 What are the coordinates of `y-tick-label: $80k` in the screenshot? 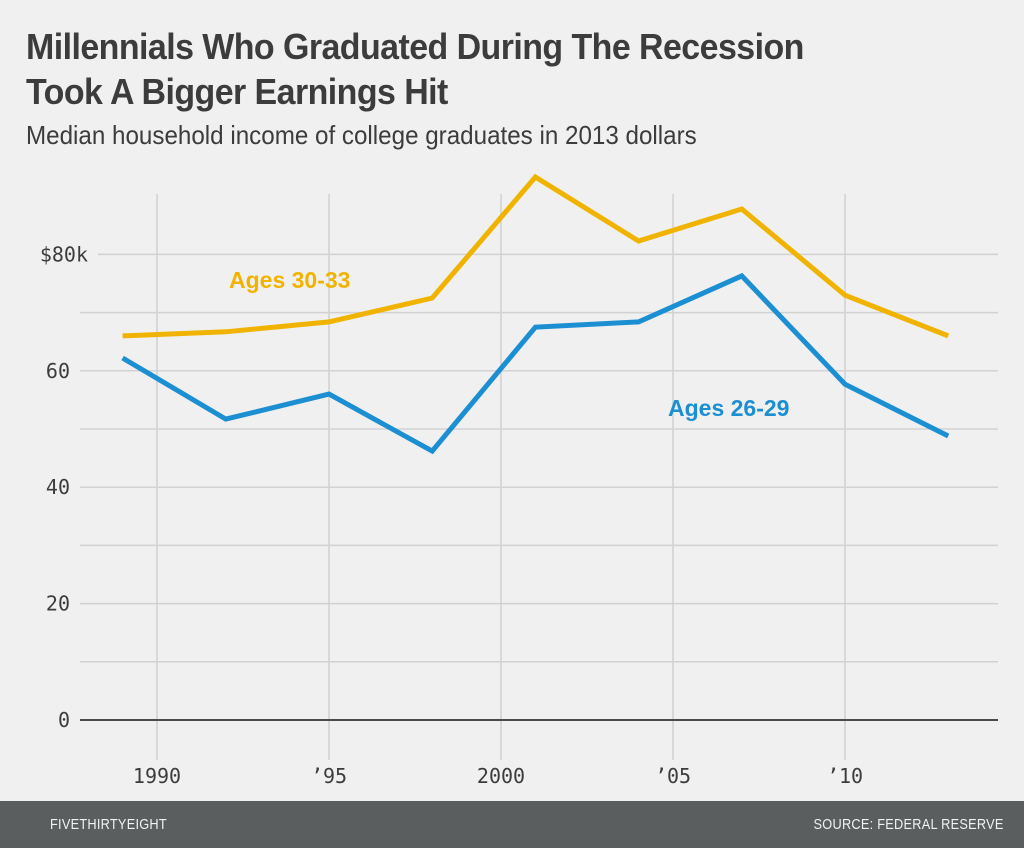 It's located at (64, 254).